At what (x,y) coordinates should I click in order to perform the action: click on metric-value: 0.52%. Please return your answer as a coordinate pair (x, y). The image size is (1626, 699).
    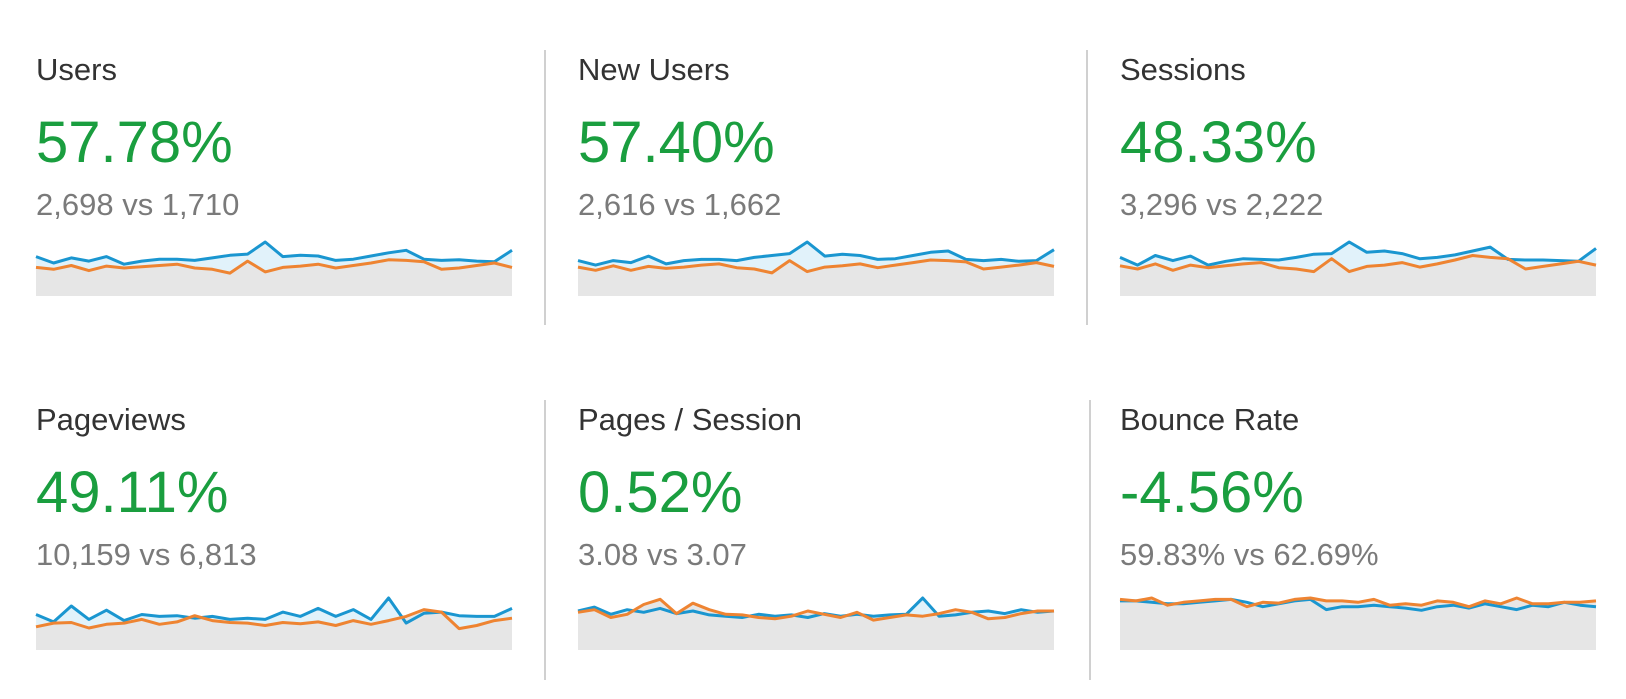
    Looking at the image, I should click on (660, 492).